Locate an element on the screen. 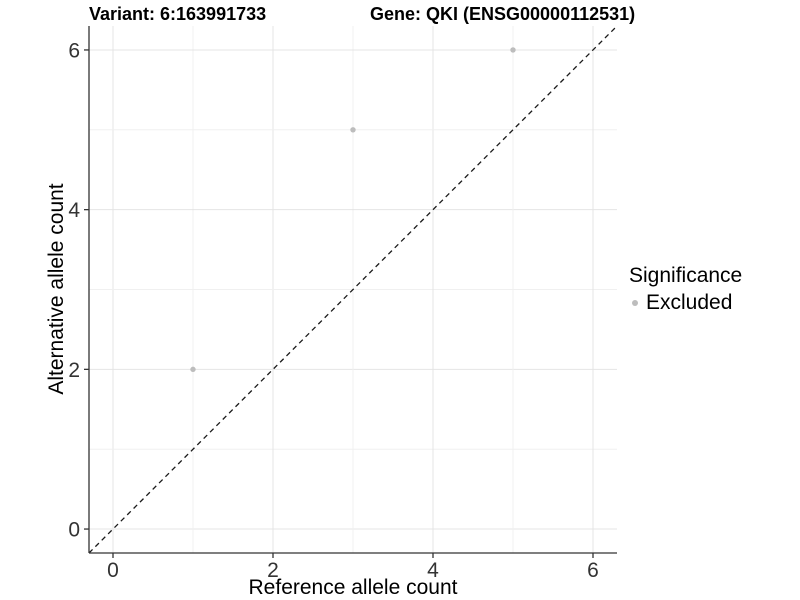 This screenshot has height=600, width=800. y-tick-label-2: 2 is located at coordinates (74, 370).